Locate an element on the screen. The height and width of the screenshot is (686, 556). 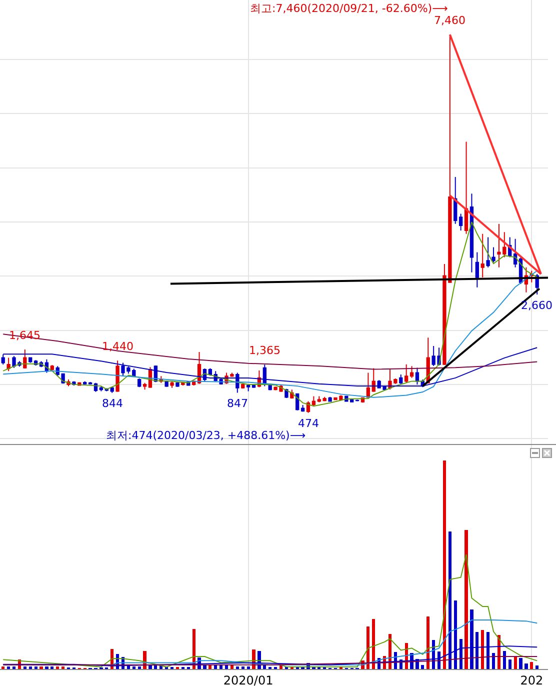
x-tick-label: 202 is located at coordinates (532, 679).